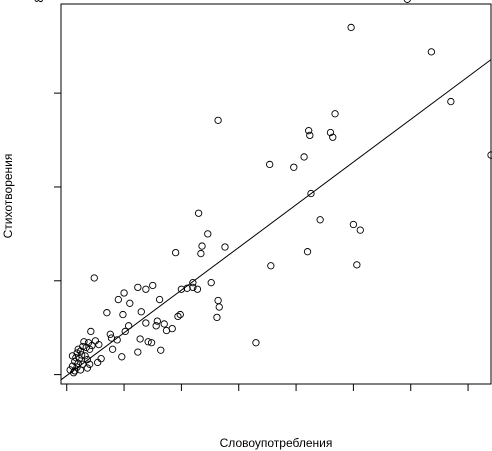  Describe the element at coordinates (276, 443) in the screenshot. I see `x-axis-title: Словоупотребления` at that location.